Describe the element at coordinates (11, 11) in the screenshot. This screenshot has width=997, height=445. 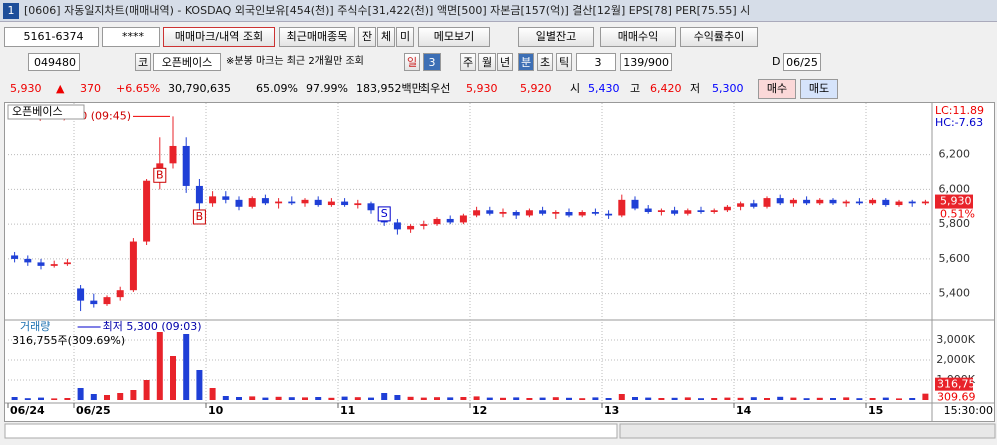
I see `window-badge: 1` at that location.